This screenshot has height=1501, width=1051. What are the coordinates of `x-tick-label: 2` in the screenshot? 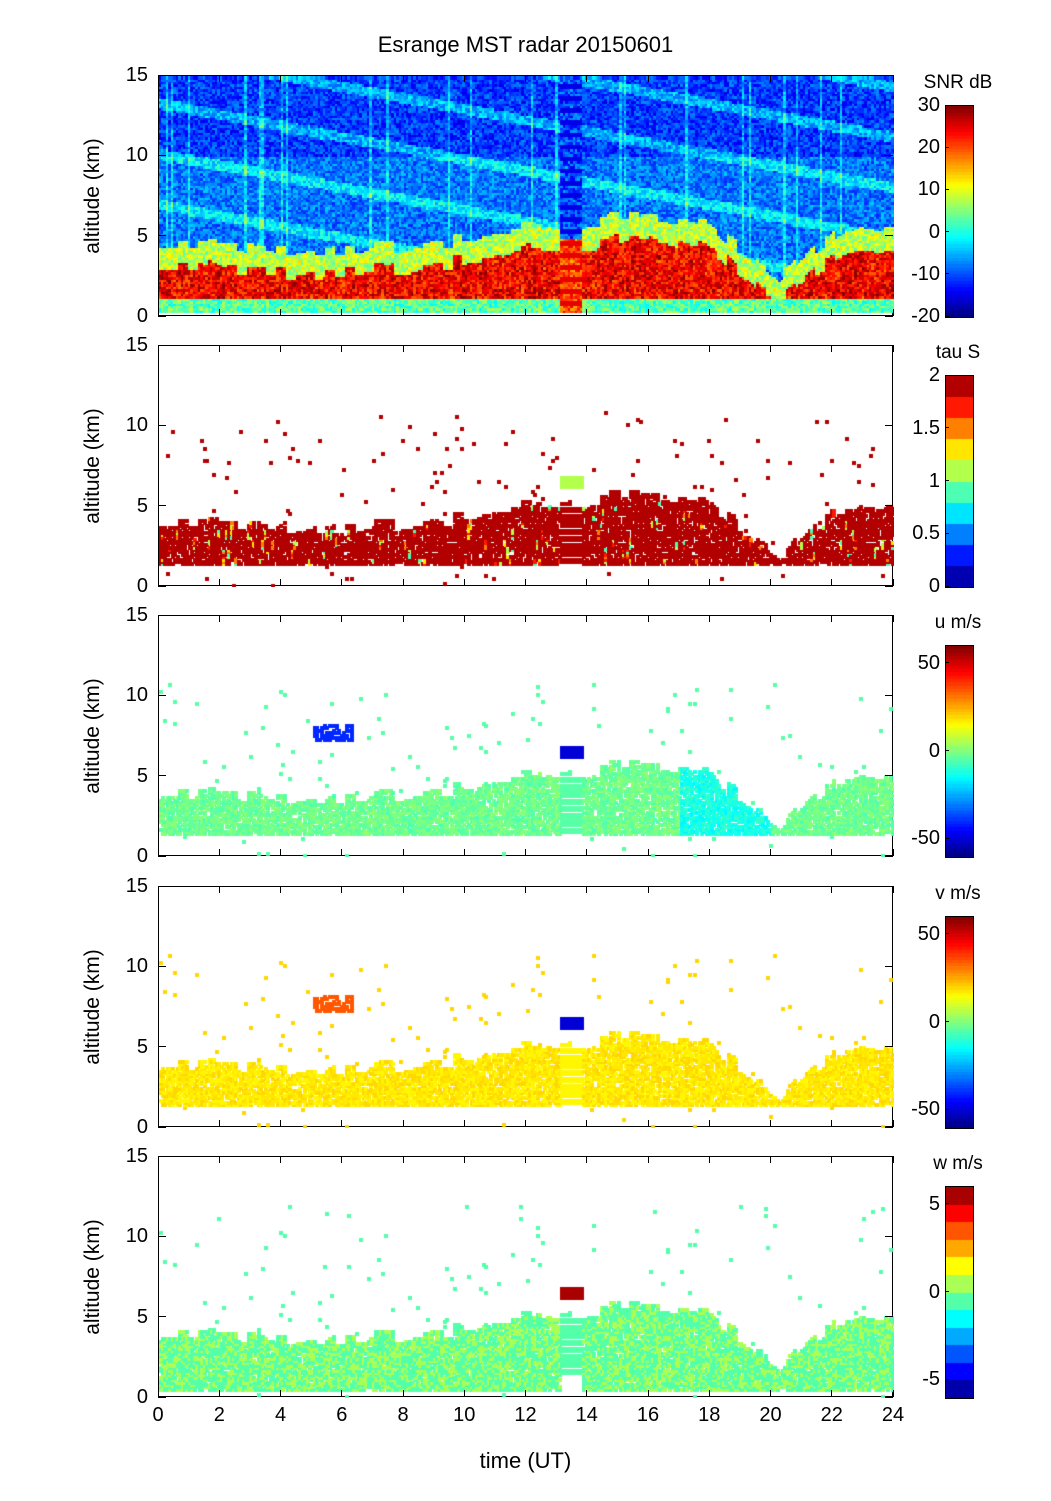 It's located at (219, 1415).